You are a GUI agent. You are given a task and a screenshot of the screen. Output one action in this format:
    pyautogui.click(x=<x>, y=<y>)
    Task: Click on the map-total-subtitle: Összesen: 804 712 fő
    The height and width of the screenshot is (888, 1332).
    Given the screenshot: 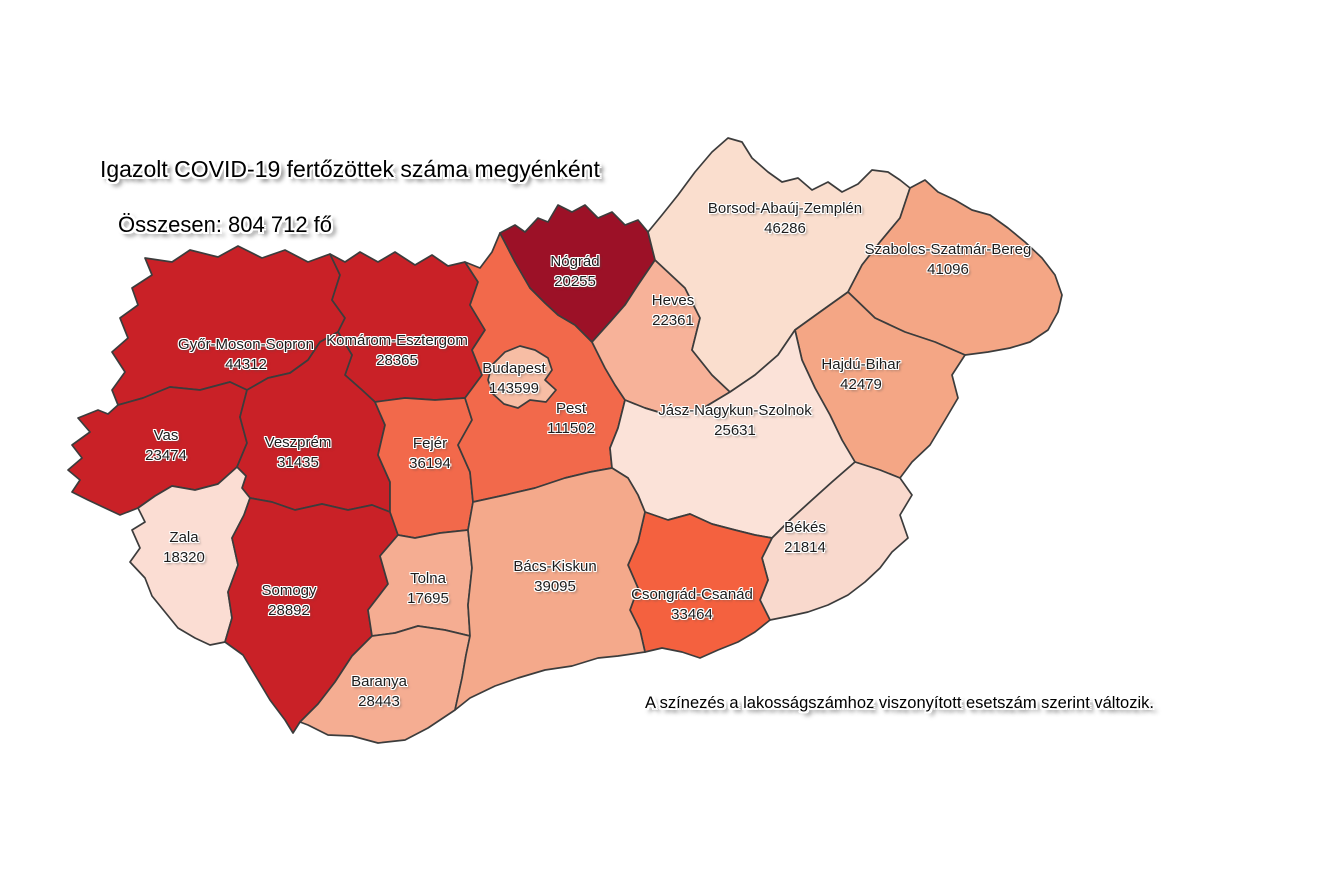 What is the action you would take?
    pyautogui.click(x=225, y=224)
    